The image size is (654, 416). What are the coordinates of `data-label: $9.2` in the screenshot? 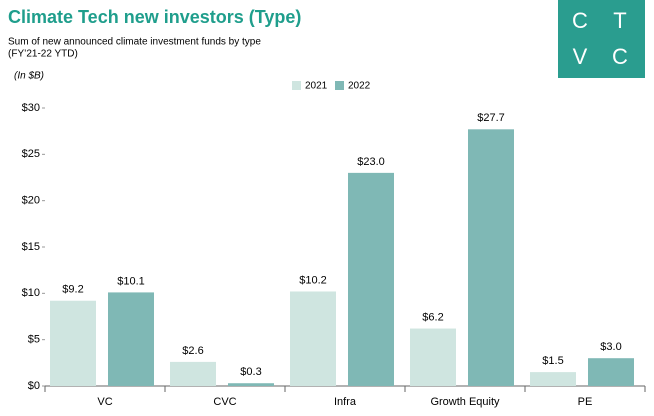 It's located at (72, 290).